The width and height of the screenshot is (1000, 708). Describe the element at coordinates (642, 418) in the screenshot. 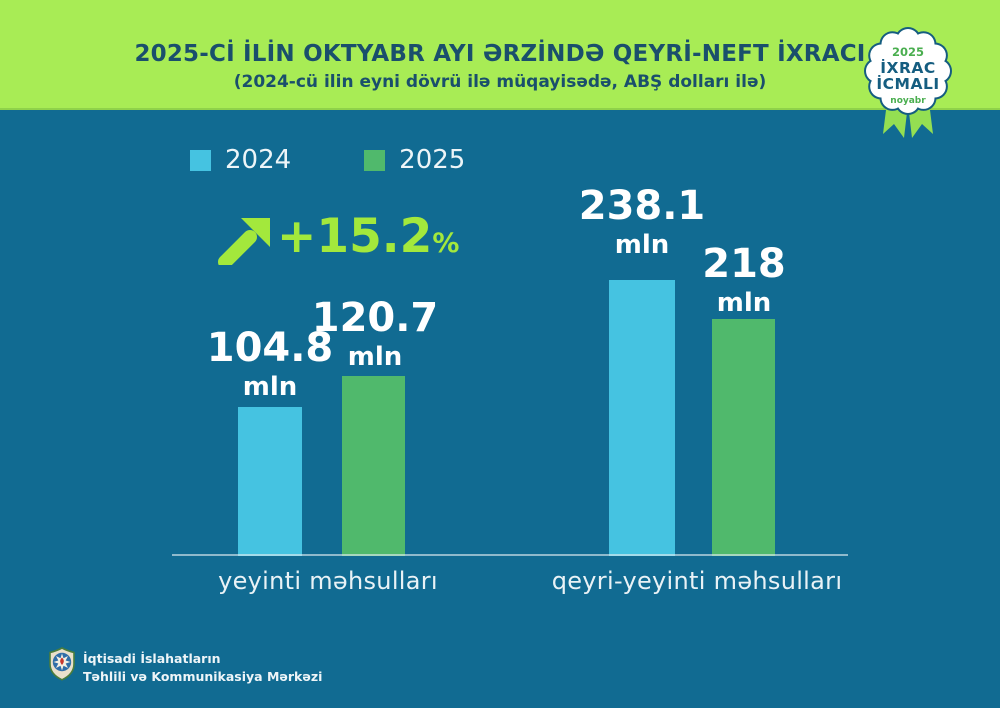

I see `bar-2024-qeyri-yeyinti` at that location.